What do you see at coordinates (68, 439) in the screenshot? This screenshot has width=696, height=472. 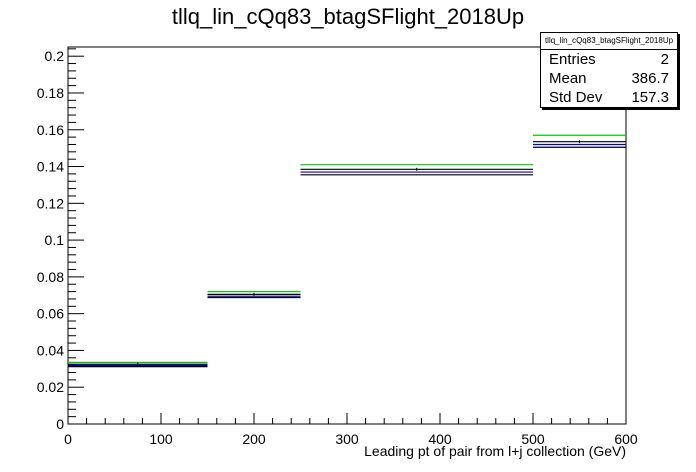 I see `x-tick-label: 0` at bounding box center [68, 439].